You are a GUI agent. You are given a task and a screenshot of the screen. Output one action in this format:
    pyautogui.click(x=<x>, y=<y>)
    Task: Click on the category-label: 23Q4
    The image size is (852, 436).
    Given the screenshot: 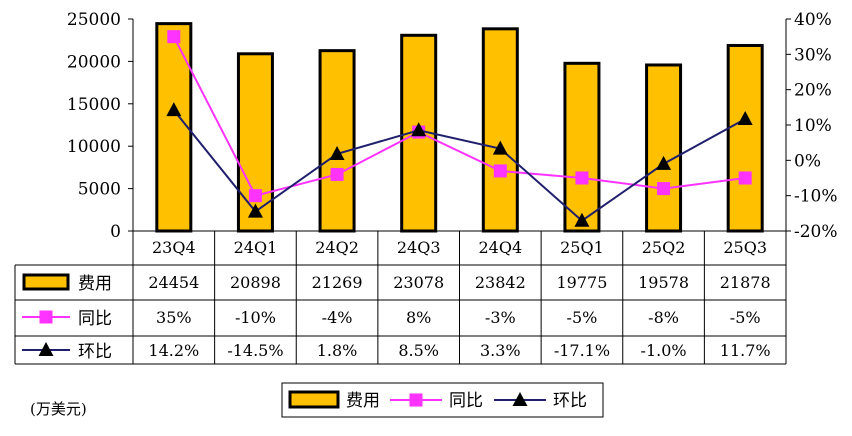 What is the action you would take?
    pyautogui.click(x=174, y=247)
    